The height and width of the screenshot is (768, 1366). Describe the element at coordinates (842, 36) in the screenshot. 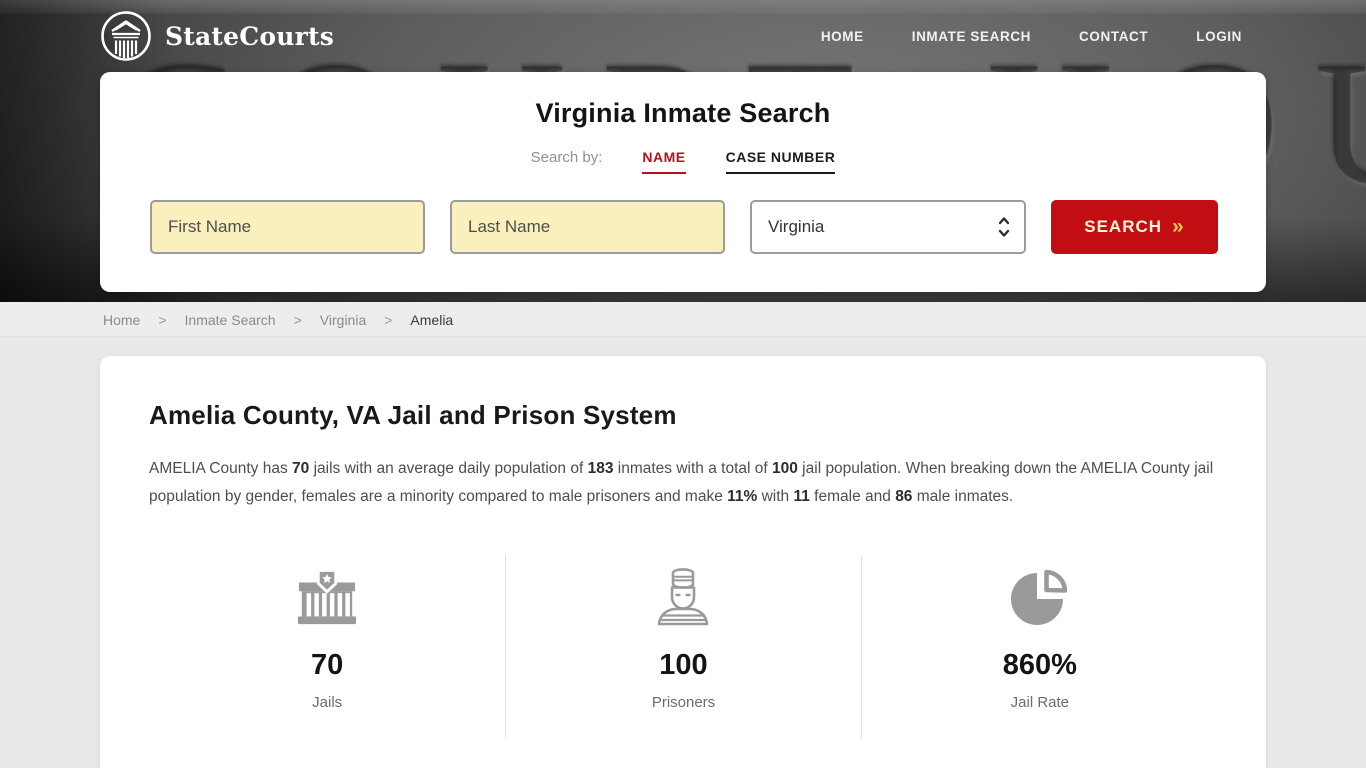

I see `nav-home: HOME` at that location.